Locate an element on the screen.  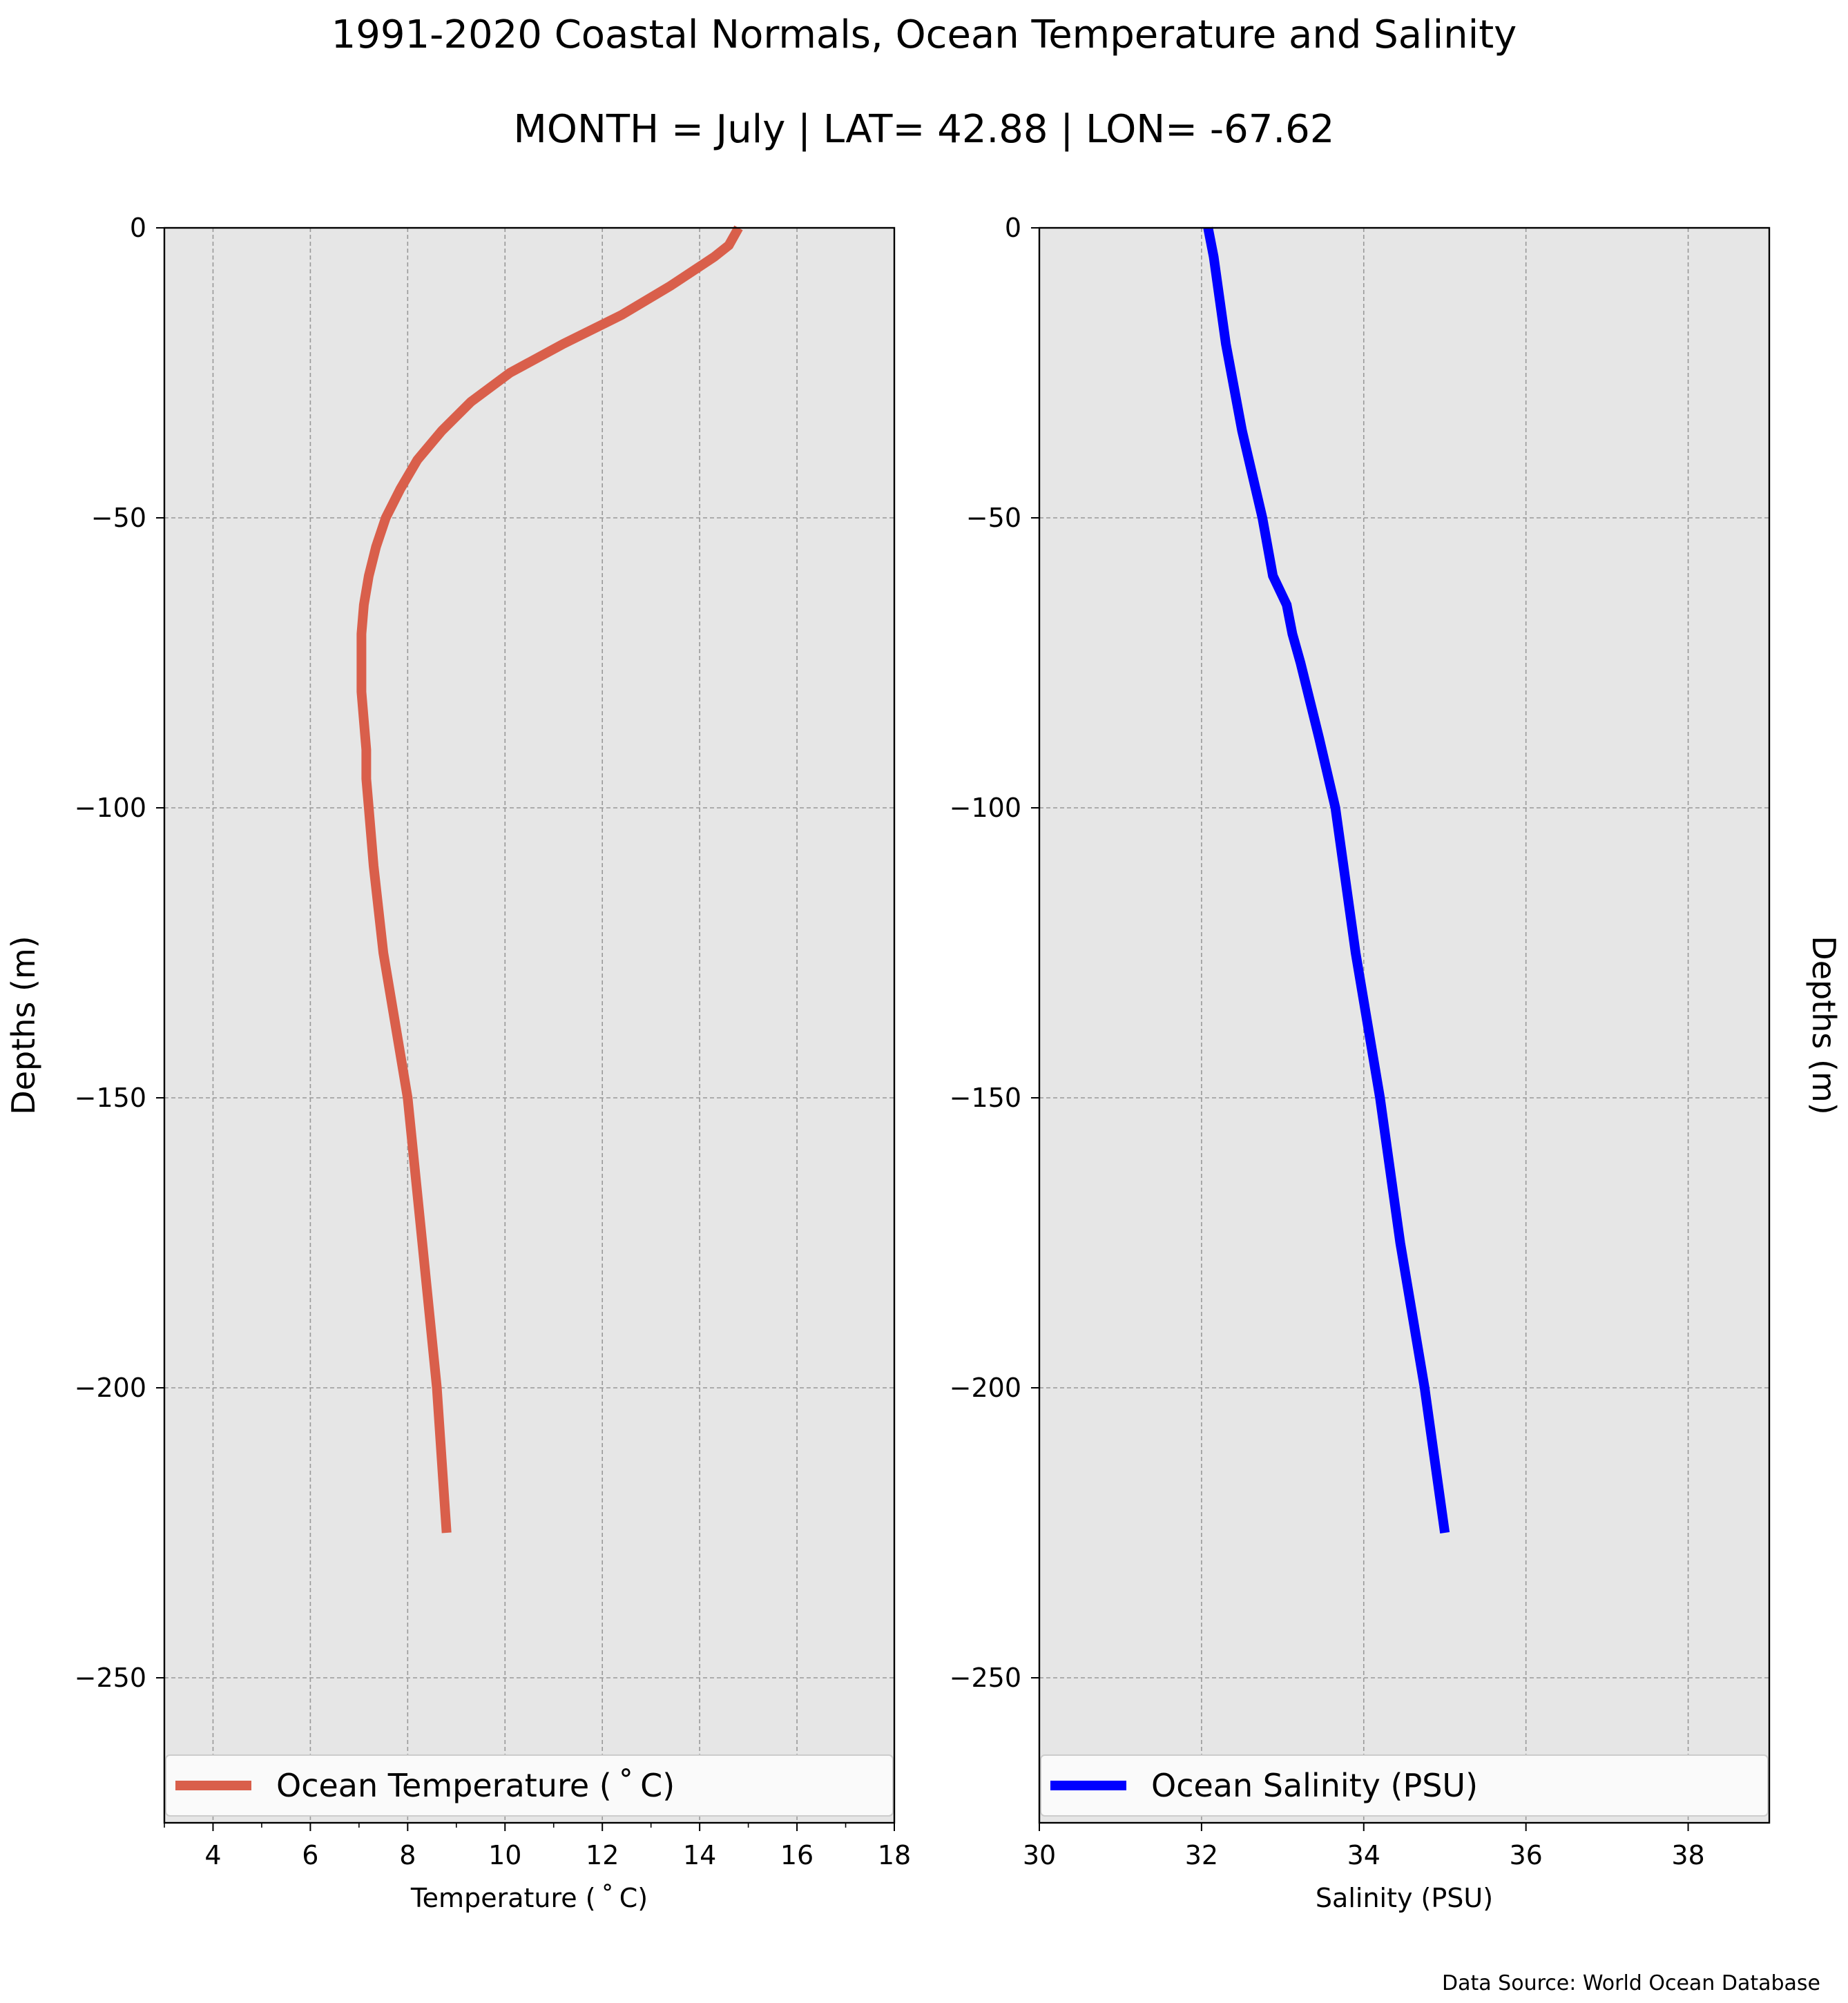
temperature-y-tick-label: −200 is located at coordinates (110, 1388).